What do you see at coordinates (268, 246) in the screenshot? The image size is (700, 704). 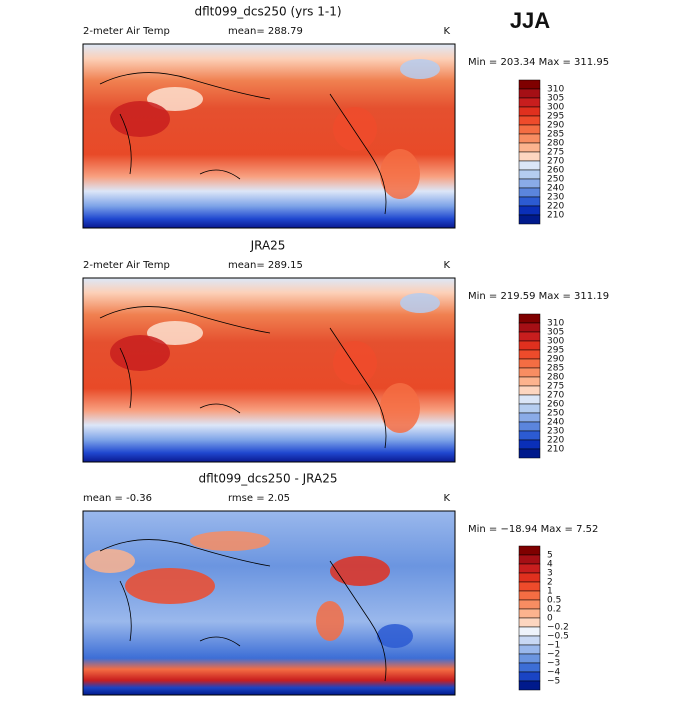 I see `panel-title: JRA25` at bounding box center [268, 246].